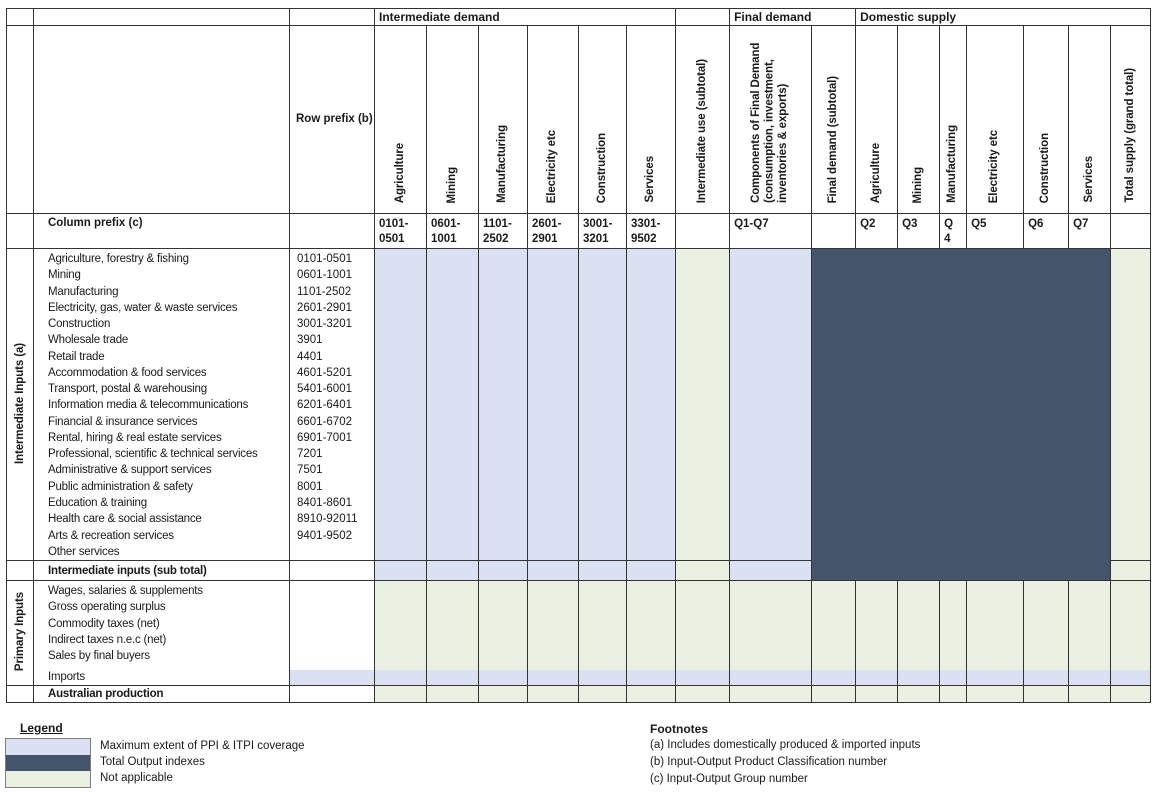 The height and width of the screenshot is (794, 1161). I want to click on row-label: Wages, salaries & supplements, so click(125, 591).